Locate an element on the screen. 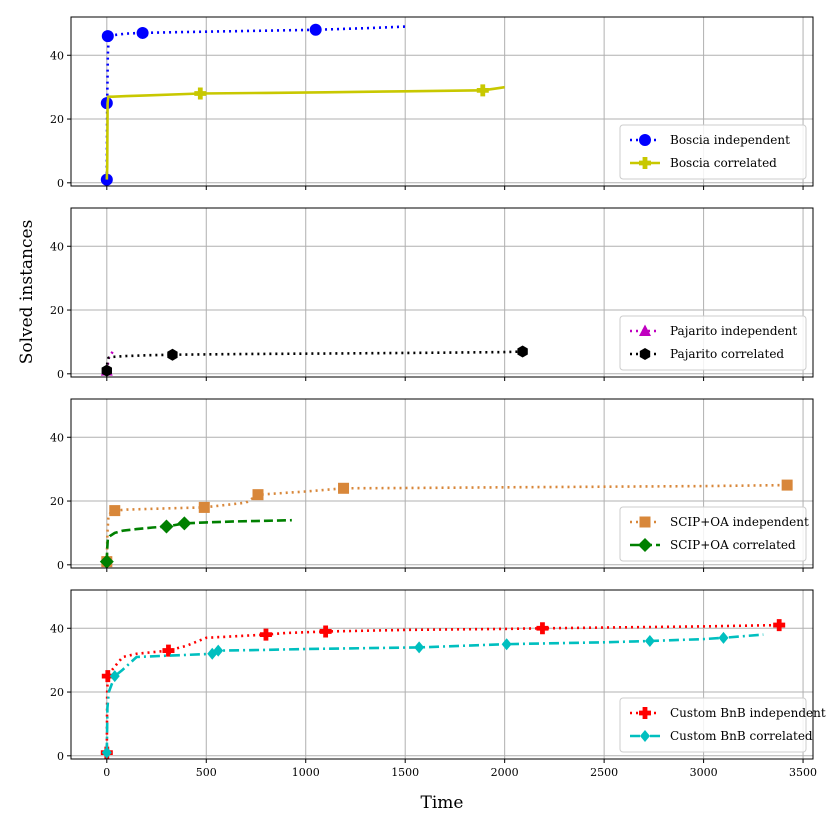 The height and width of the screenshot is (830, 830). legend-label-scip-oa-correlated: SCIP+OA correlated is located at coordinates (733, 545).